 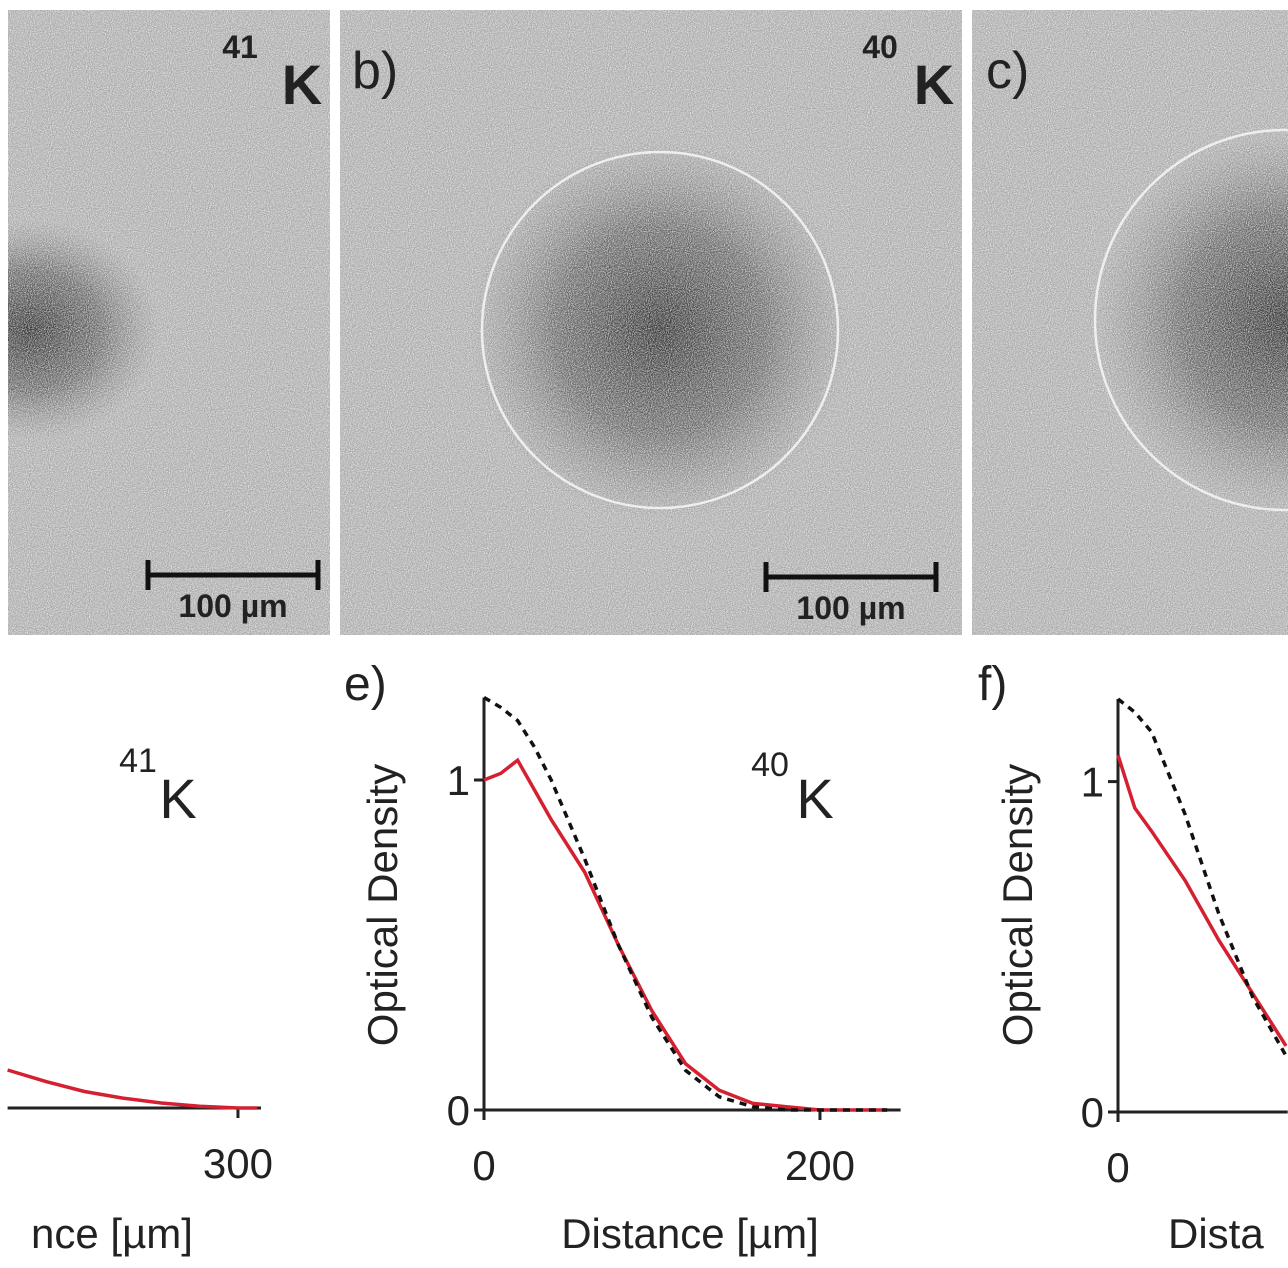 What do you see at coordinates (820, 1165) in the screenshot?
I see `x-tick-label: 200` at bounding box center [820, 1165].